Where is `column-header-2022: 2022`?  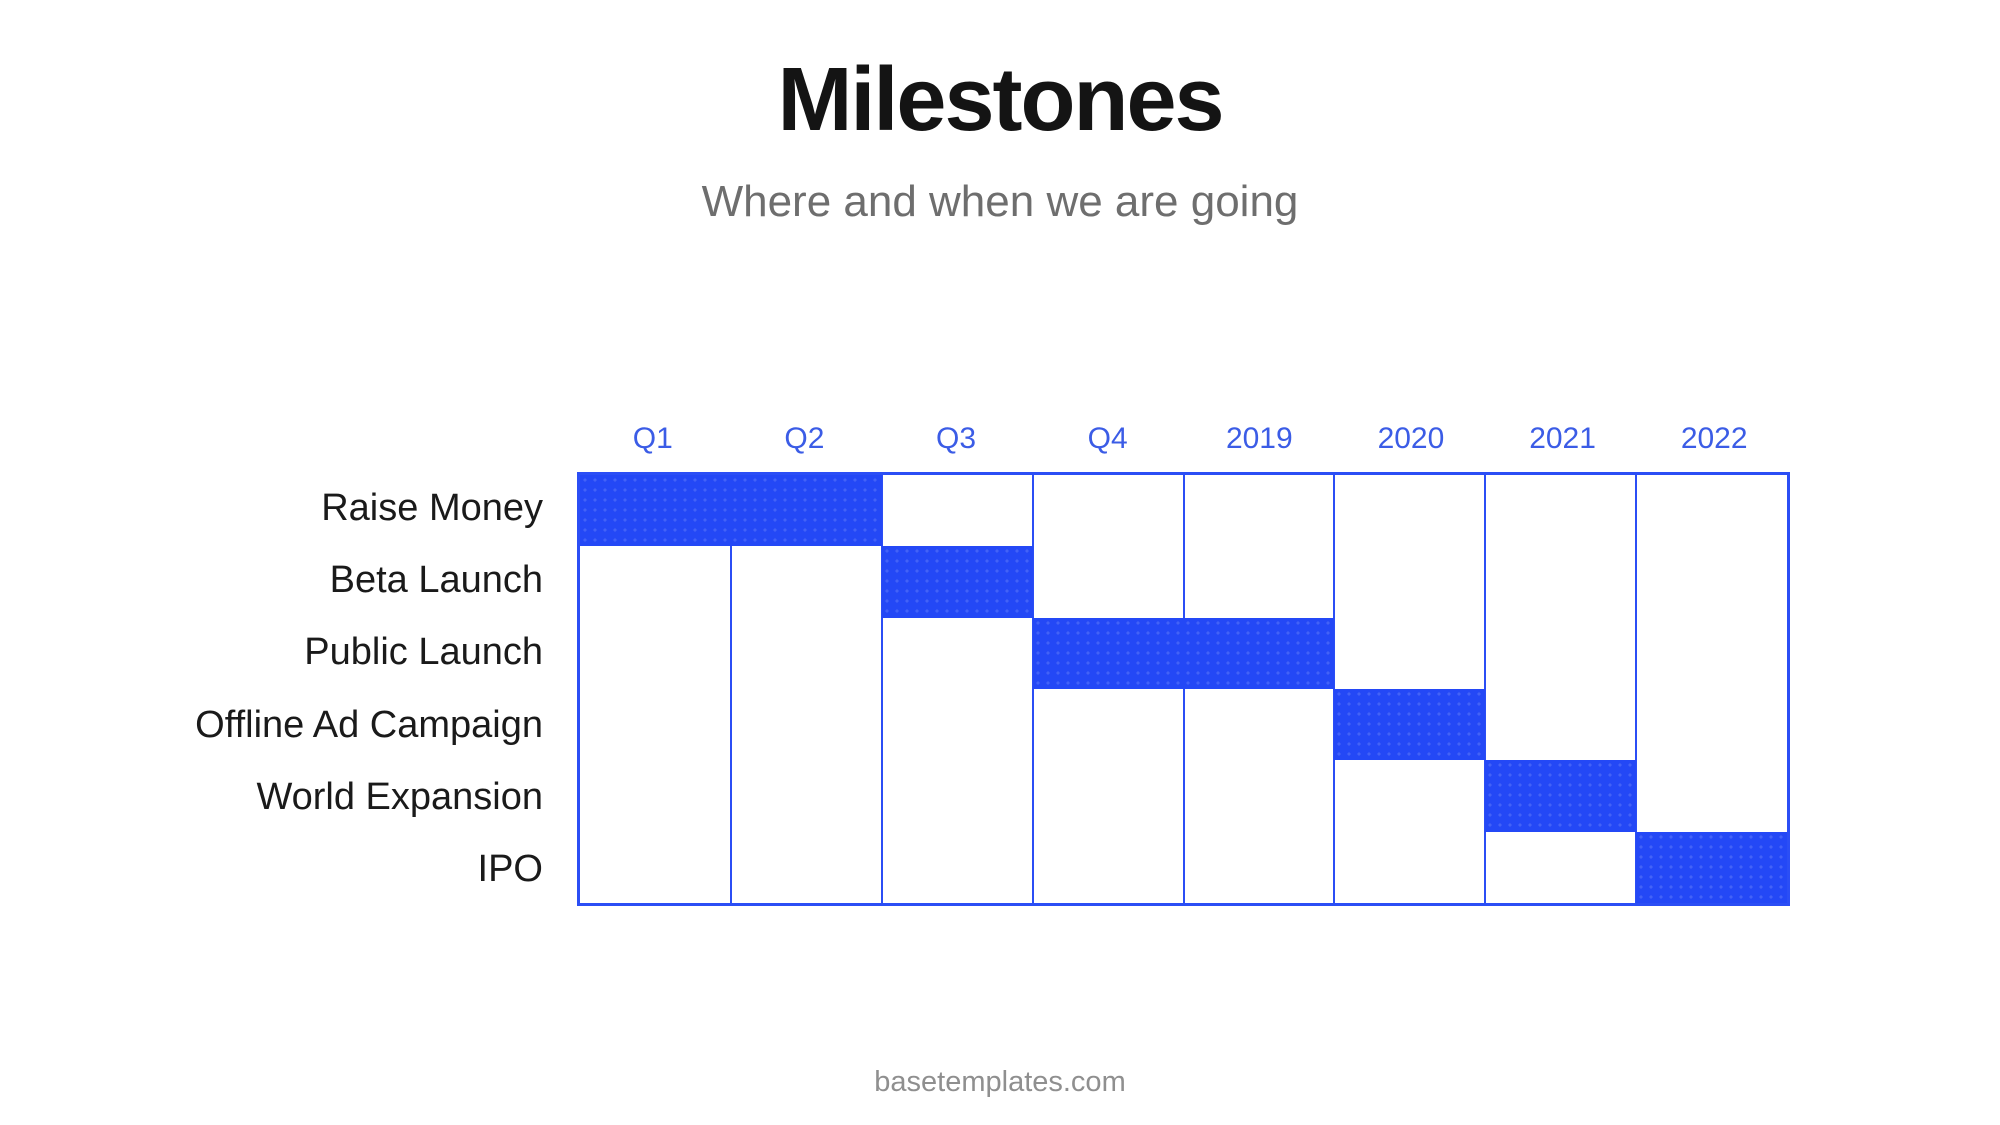 column-header-2022: 2022 is located at coordinates (1714, 438).